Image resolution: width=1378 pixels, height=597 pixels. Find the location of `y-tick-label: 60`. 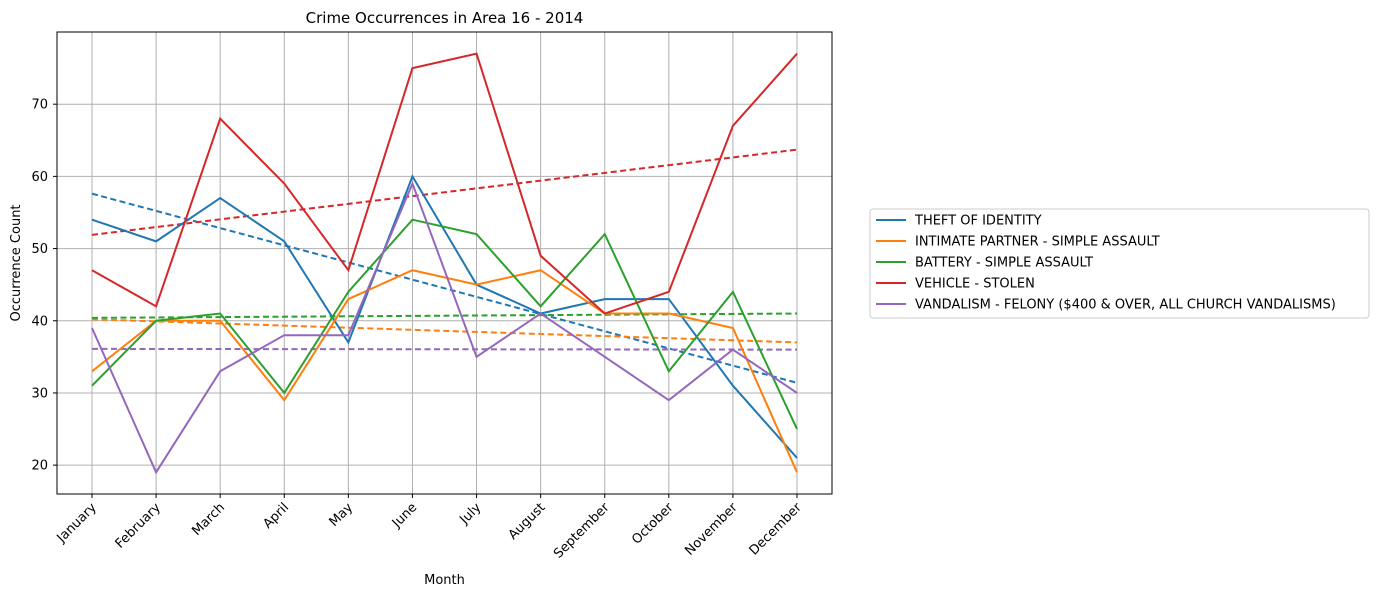

y-tick-label: 60 is located at coordinates (39, 177).